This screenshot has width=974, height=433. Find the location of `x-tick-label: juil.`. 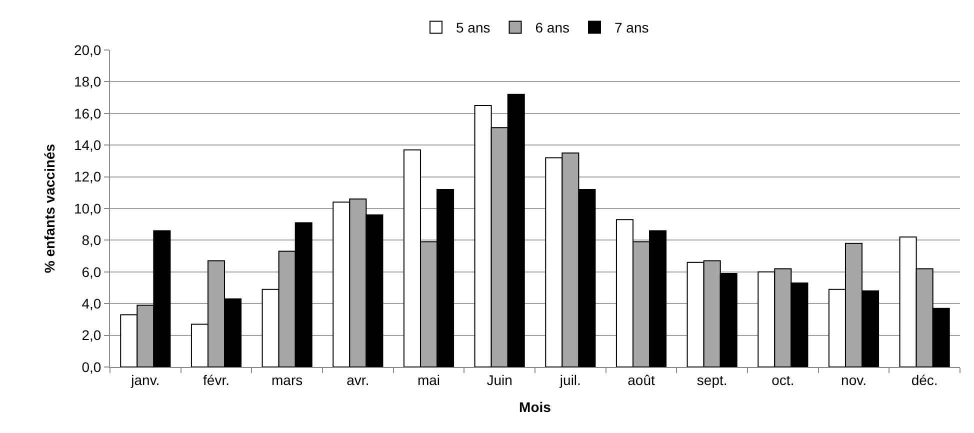

x-tick-label: juil. is located at coordinates (569, 380).